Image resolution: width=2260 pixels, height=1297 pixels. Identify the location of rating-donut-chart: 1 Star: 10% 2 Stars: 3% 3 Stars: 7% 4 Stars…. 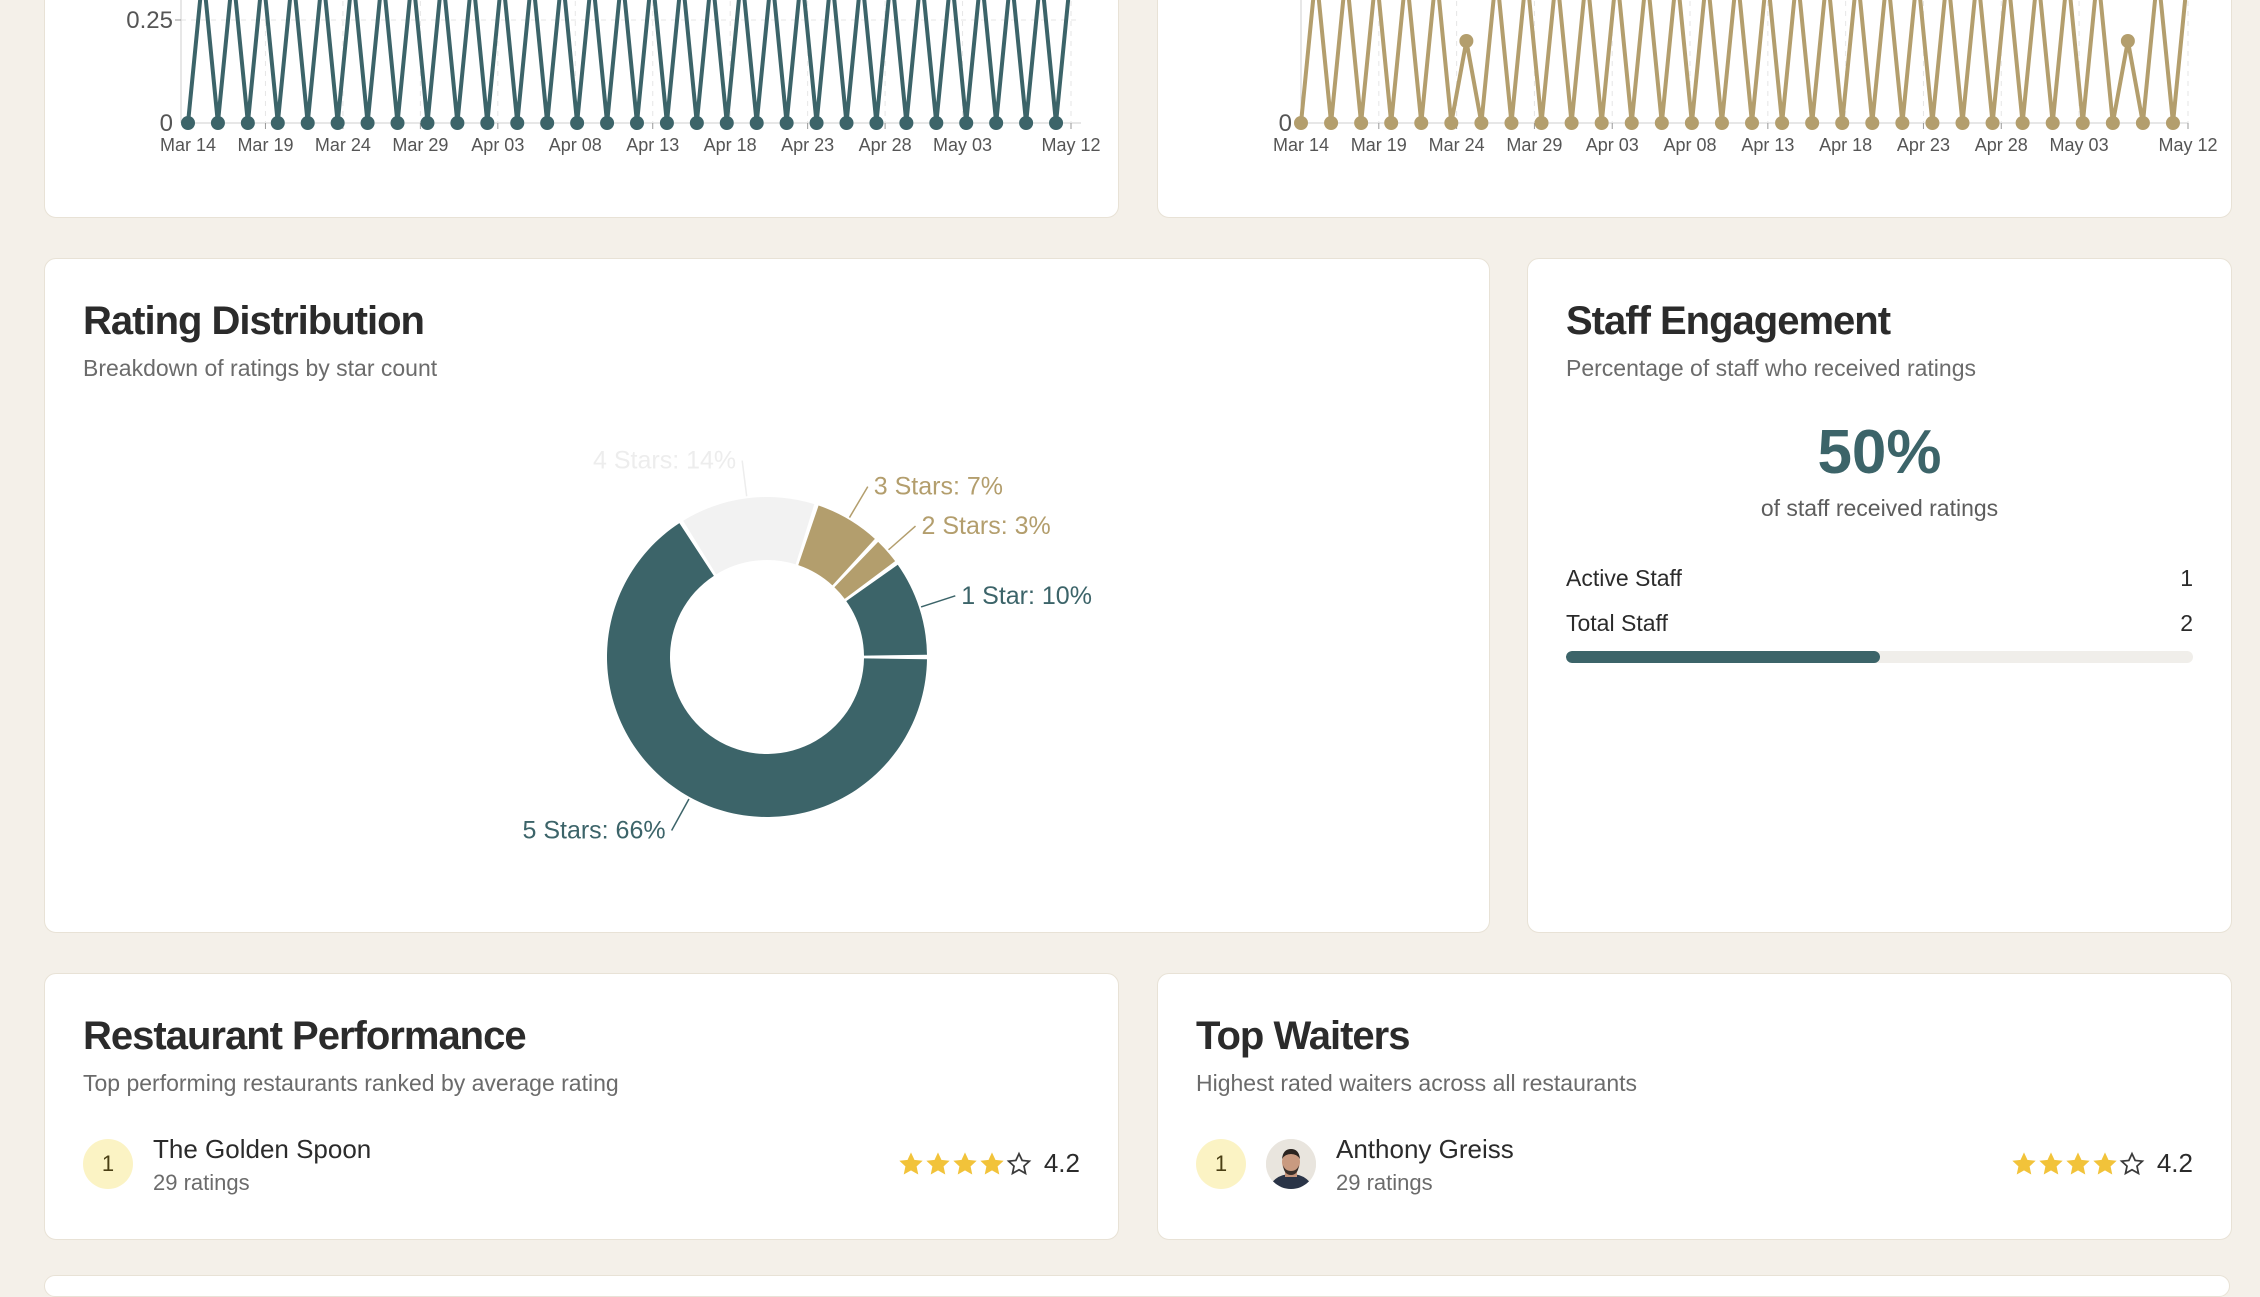
(807, 646).